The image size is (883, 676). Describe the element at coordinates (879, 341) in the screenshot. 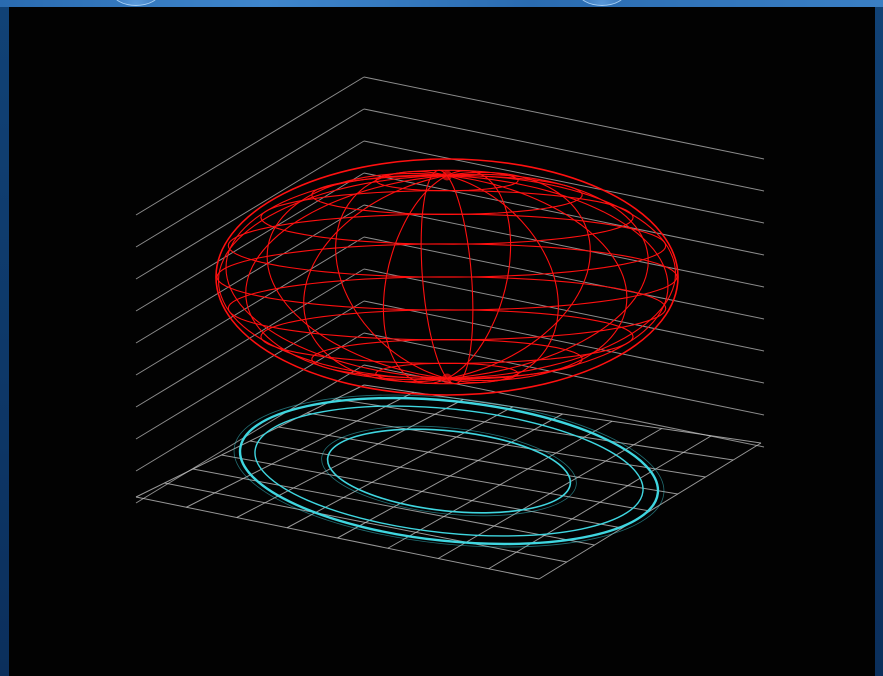

I see `window-frame-right` at that location.